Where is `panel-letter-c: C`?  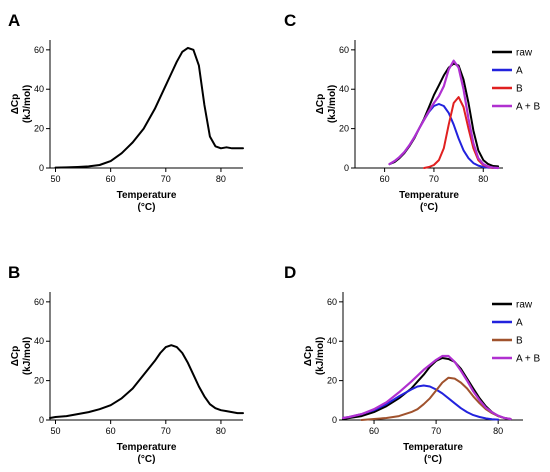 panel-letter-c: C is located at coordinates (290, 20).